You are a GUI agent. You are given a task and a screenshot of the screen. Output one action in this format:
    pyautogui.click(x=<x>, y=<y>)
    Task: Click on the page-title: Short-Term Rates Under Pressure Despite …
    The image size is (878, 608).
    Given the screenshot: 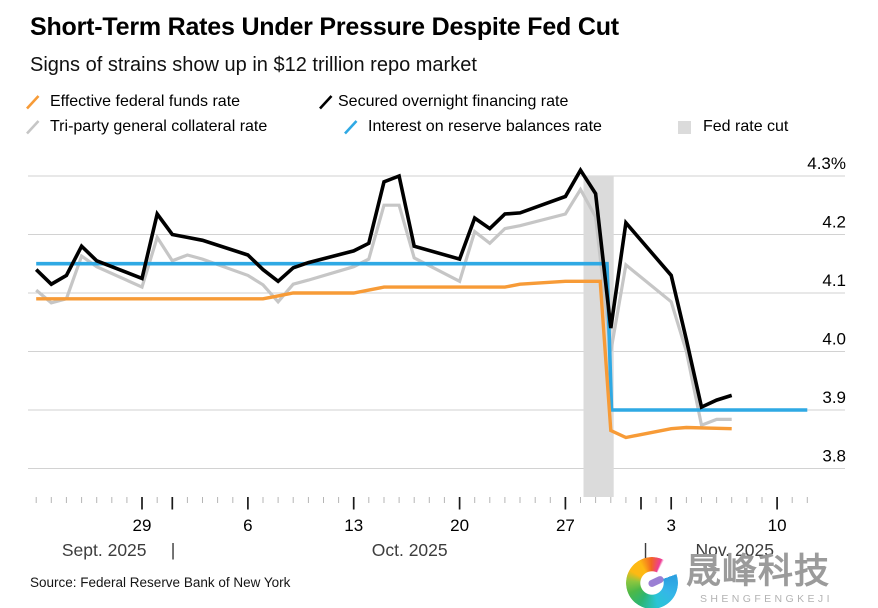 What is the action you would take?
    pyautogui.click(x=324, y=27)
    